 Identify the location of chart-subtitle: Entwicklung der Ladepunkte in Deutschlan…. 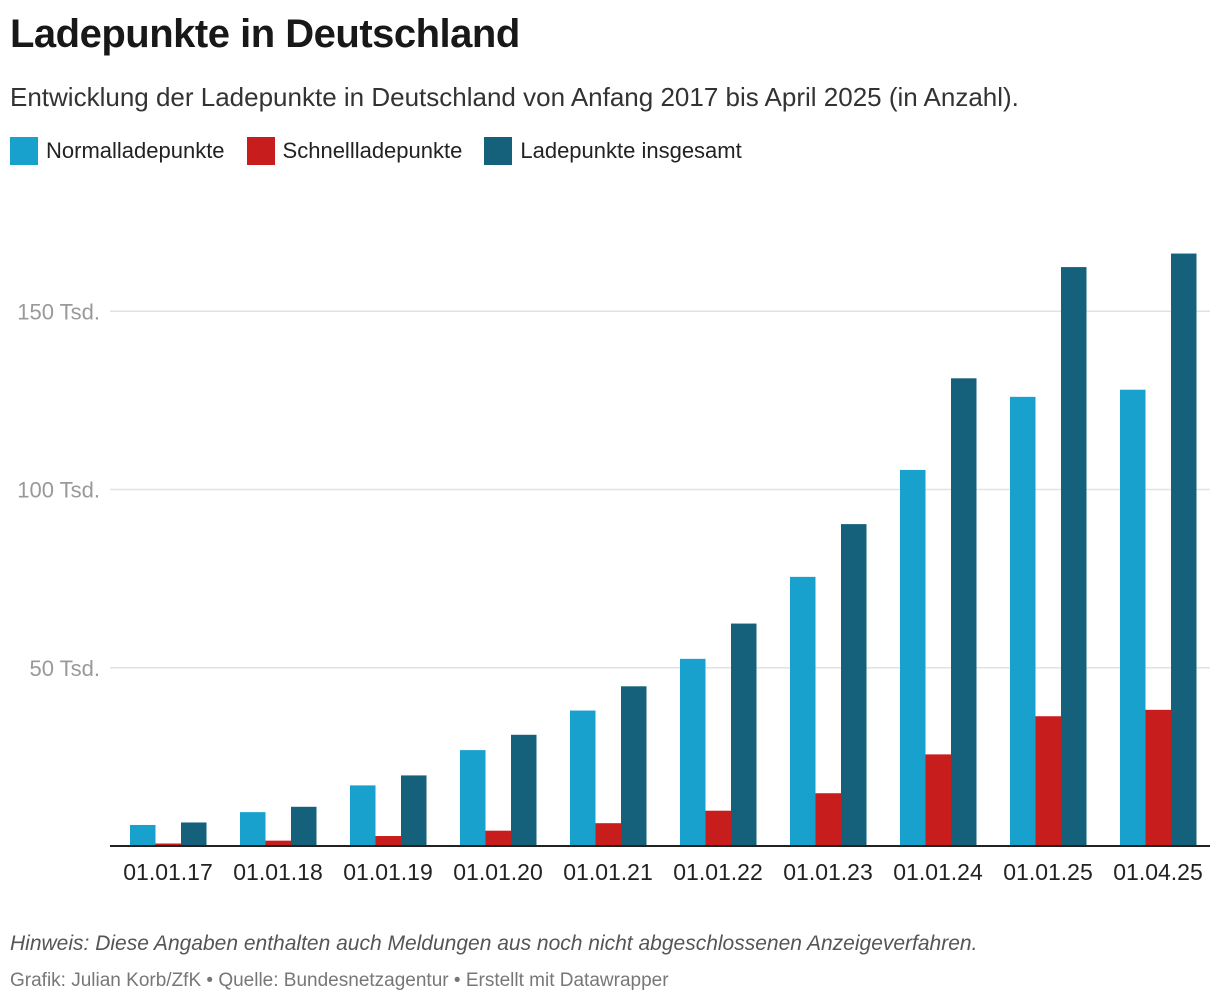
(514, 97).